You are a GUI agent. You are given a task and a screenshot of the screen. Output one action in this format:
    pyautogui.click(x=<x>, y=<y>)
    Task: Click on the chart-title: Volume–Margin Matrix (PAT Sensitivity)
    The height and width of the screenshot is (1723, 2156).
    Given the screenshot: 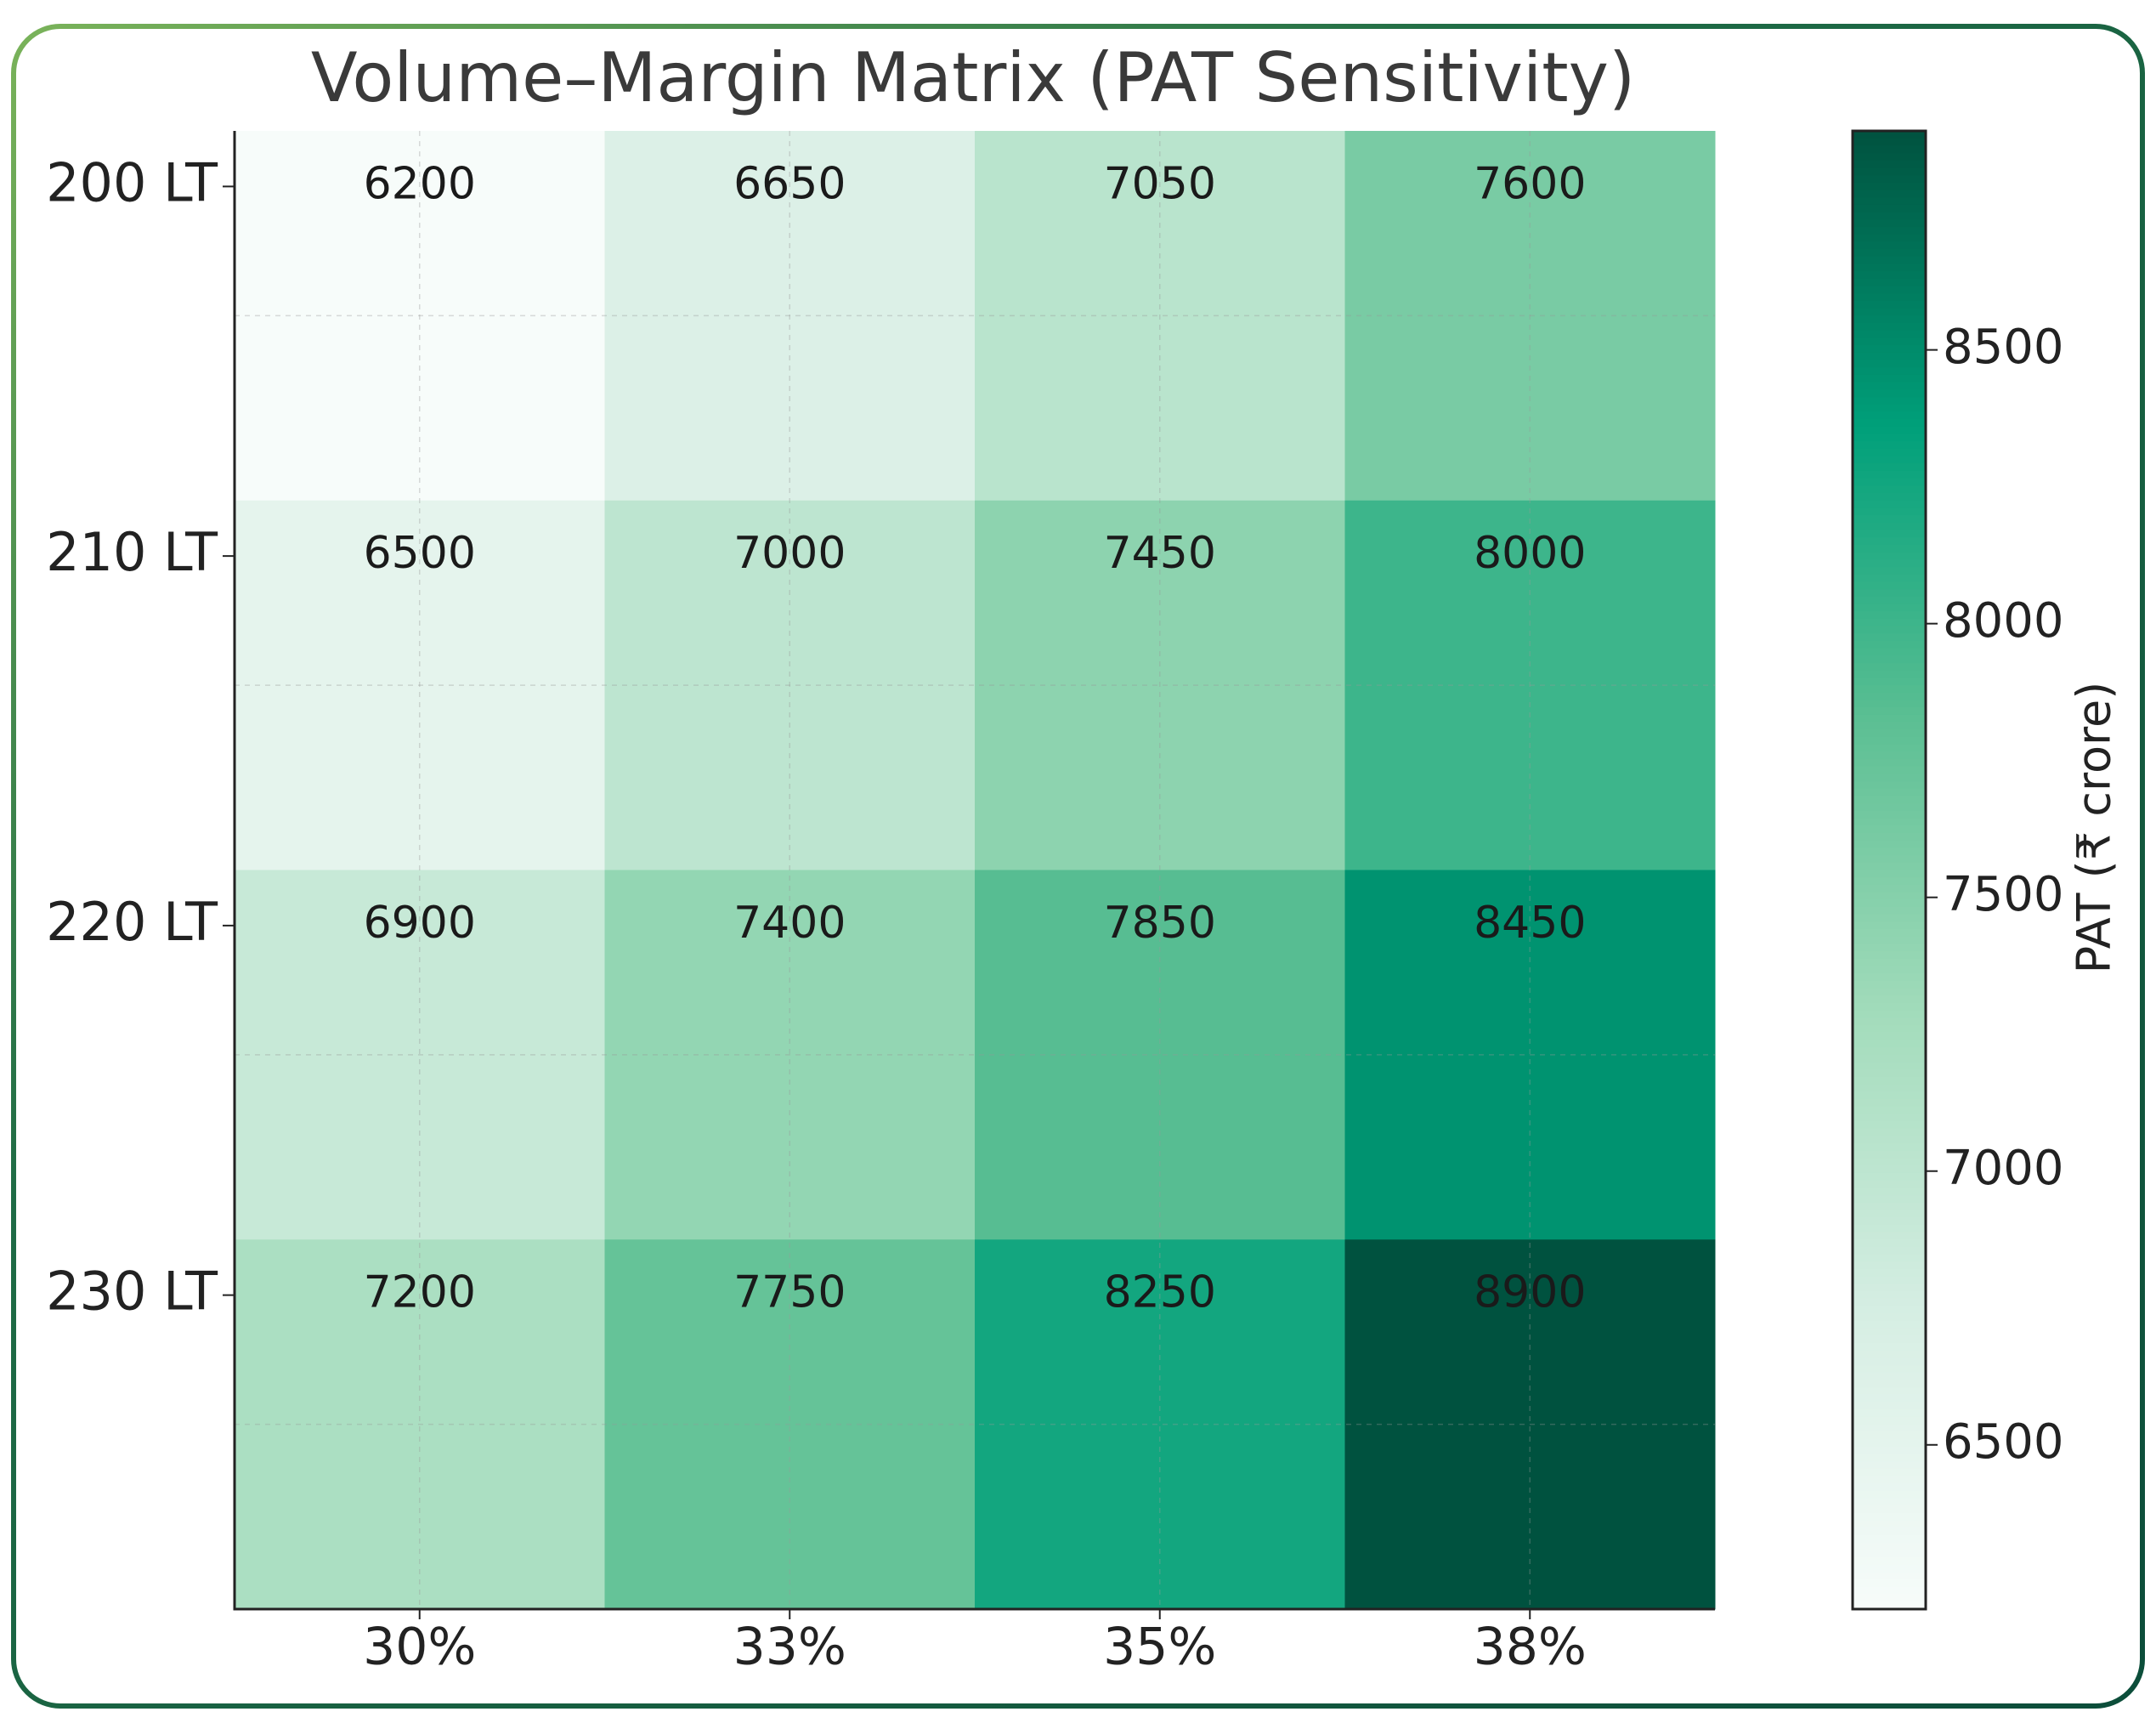 What is the action you would take?
    pyautogui.click(x=973, y=77)
    